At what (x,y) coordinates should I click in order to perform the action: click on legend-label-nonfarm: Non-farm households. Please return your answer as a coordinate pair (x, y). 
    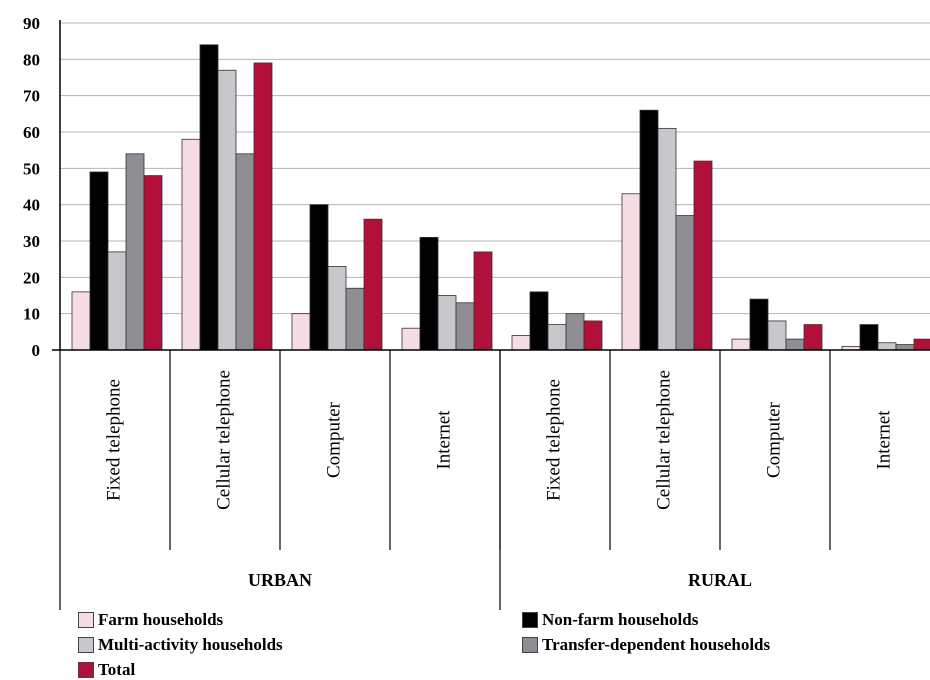
    Looking at the image, I should click on (620, 619).